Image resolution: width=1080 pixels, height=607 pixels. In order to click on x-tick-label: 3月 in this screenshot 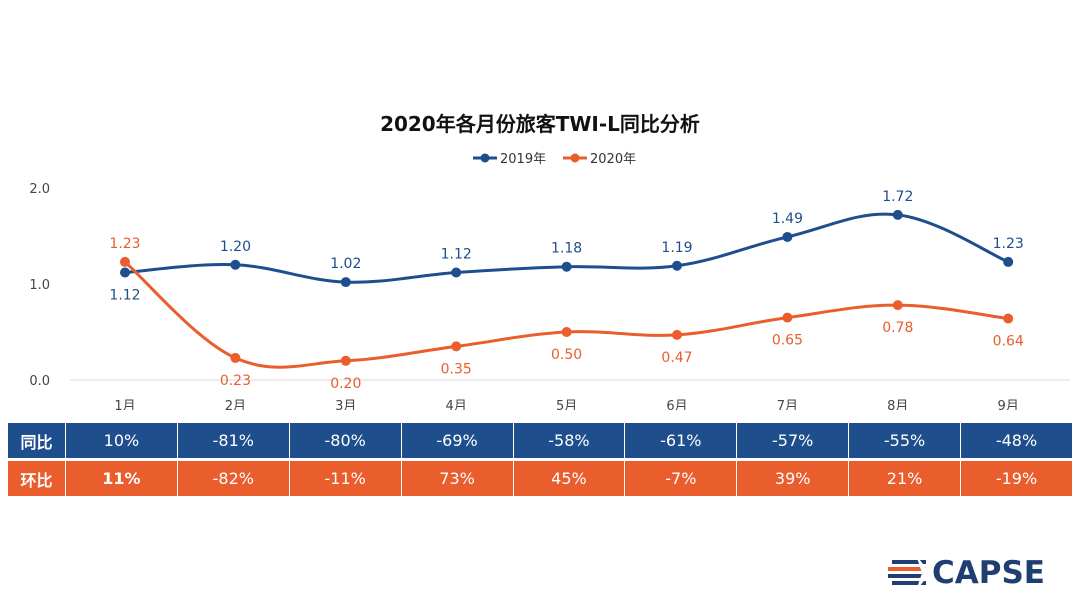, I will do `click(345, 404)`.